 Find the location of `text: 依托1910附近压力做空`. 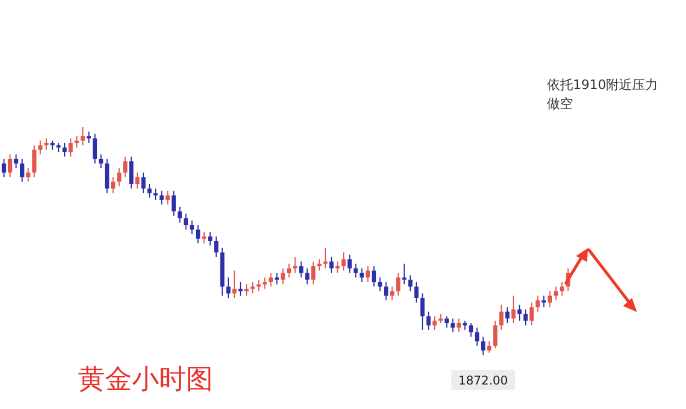

text: 依托1910附近压力做空 is located at coordinates (602, 95).